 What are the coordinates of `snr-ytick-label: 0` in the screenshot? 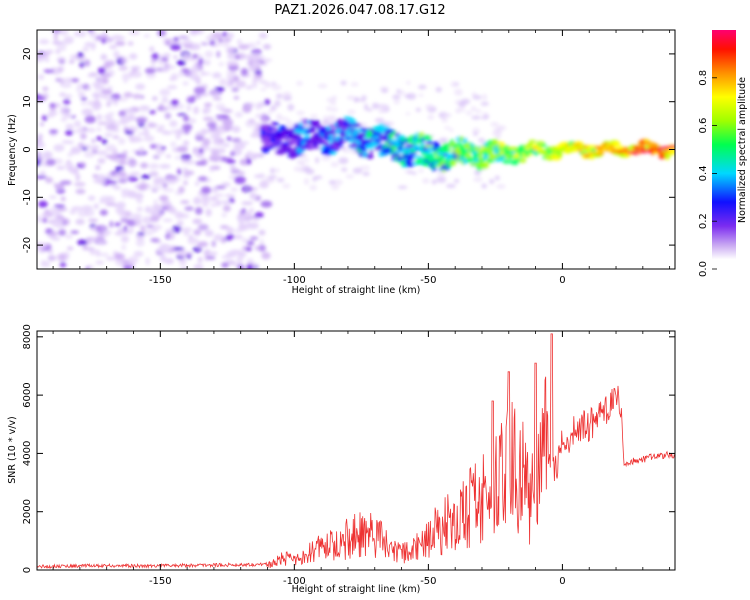 It's located at (27, 570).